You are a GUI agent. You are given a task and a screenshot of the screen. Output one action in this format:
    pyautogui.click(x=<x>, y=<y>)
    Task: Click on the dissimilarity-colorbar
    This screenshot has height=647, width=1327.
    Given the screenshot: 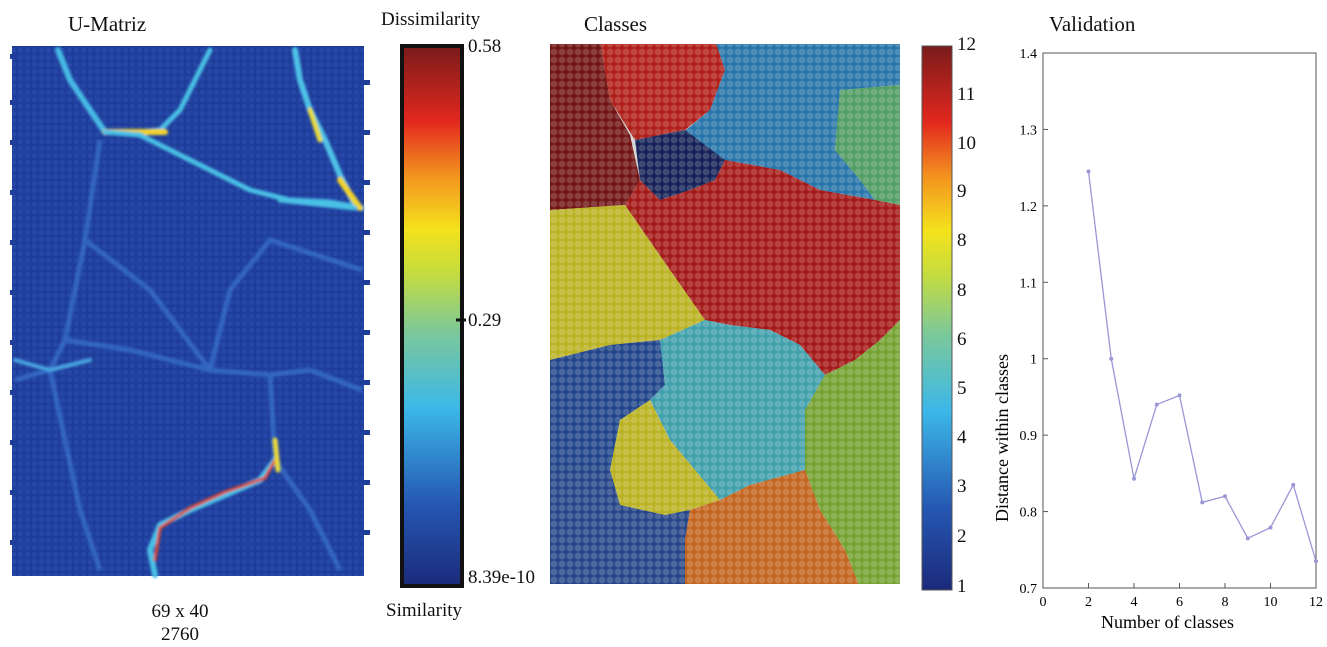 What is the action you would take?
    pyautogui.click(x=433, y=316)
    